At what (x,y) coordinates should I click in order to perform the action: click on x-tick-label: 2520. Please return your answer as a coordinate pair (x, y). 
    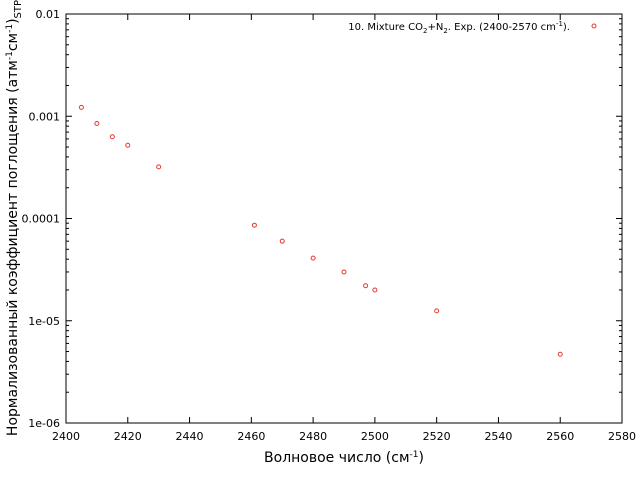
    Looking at the image, I should click on (437, 436).